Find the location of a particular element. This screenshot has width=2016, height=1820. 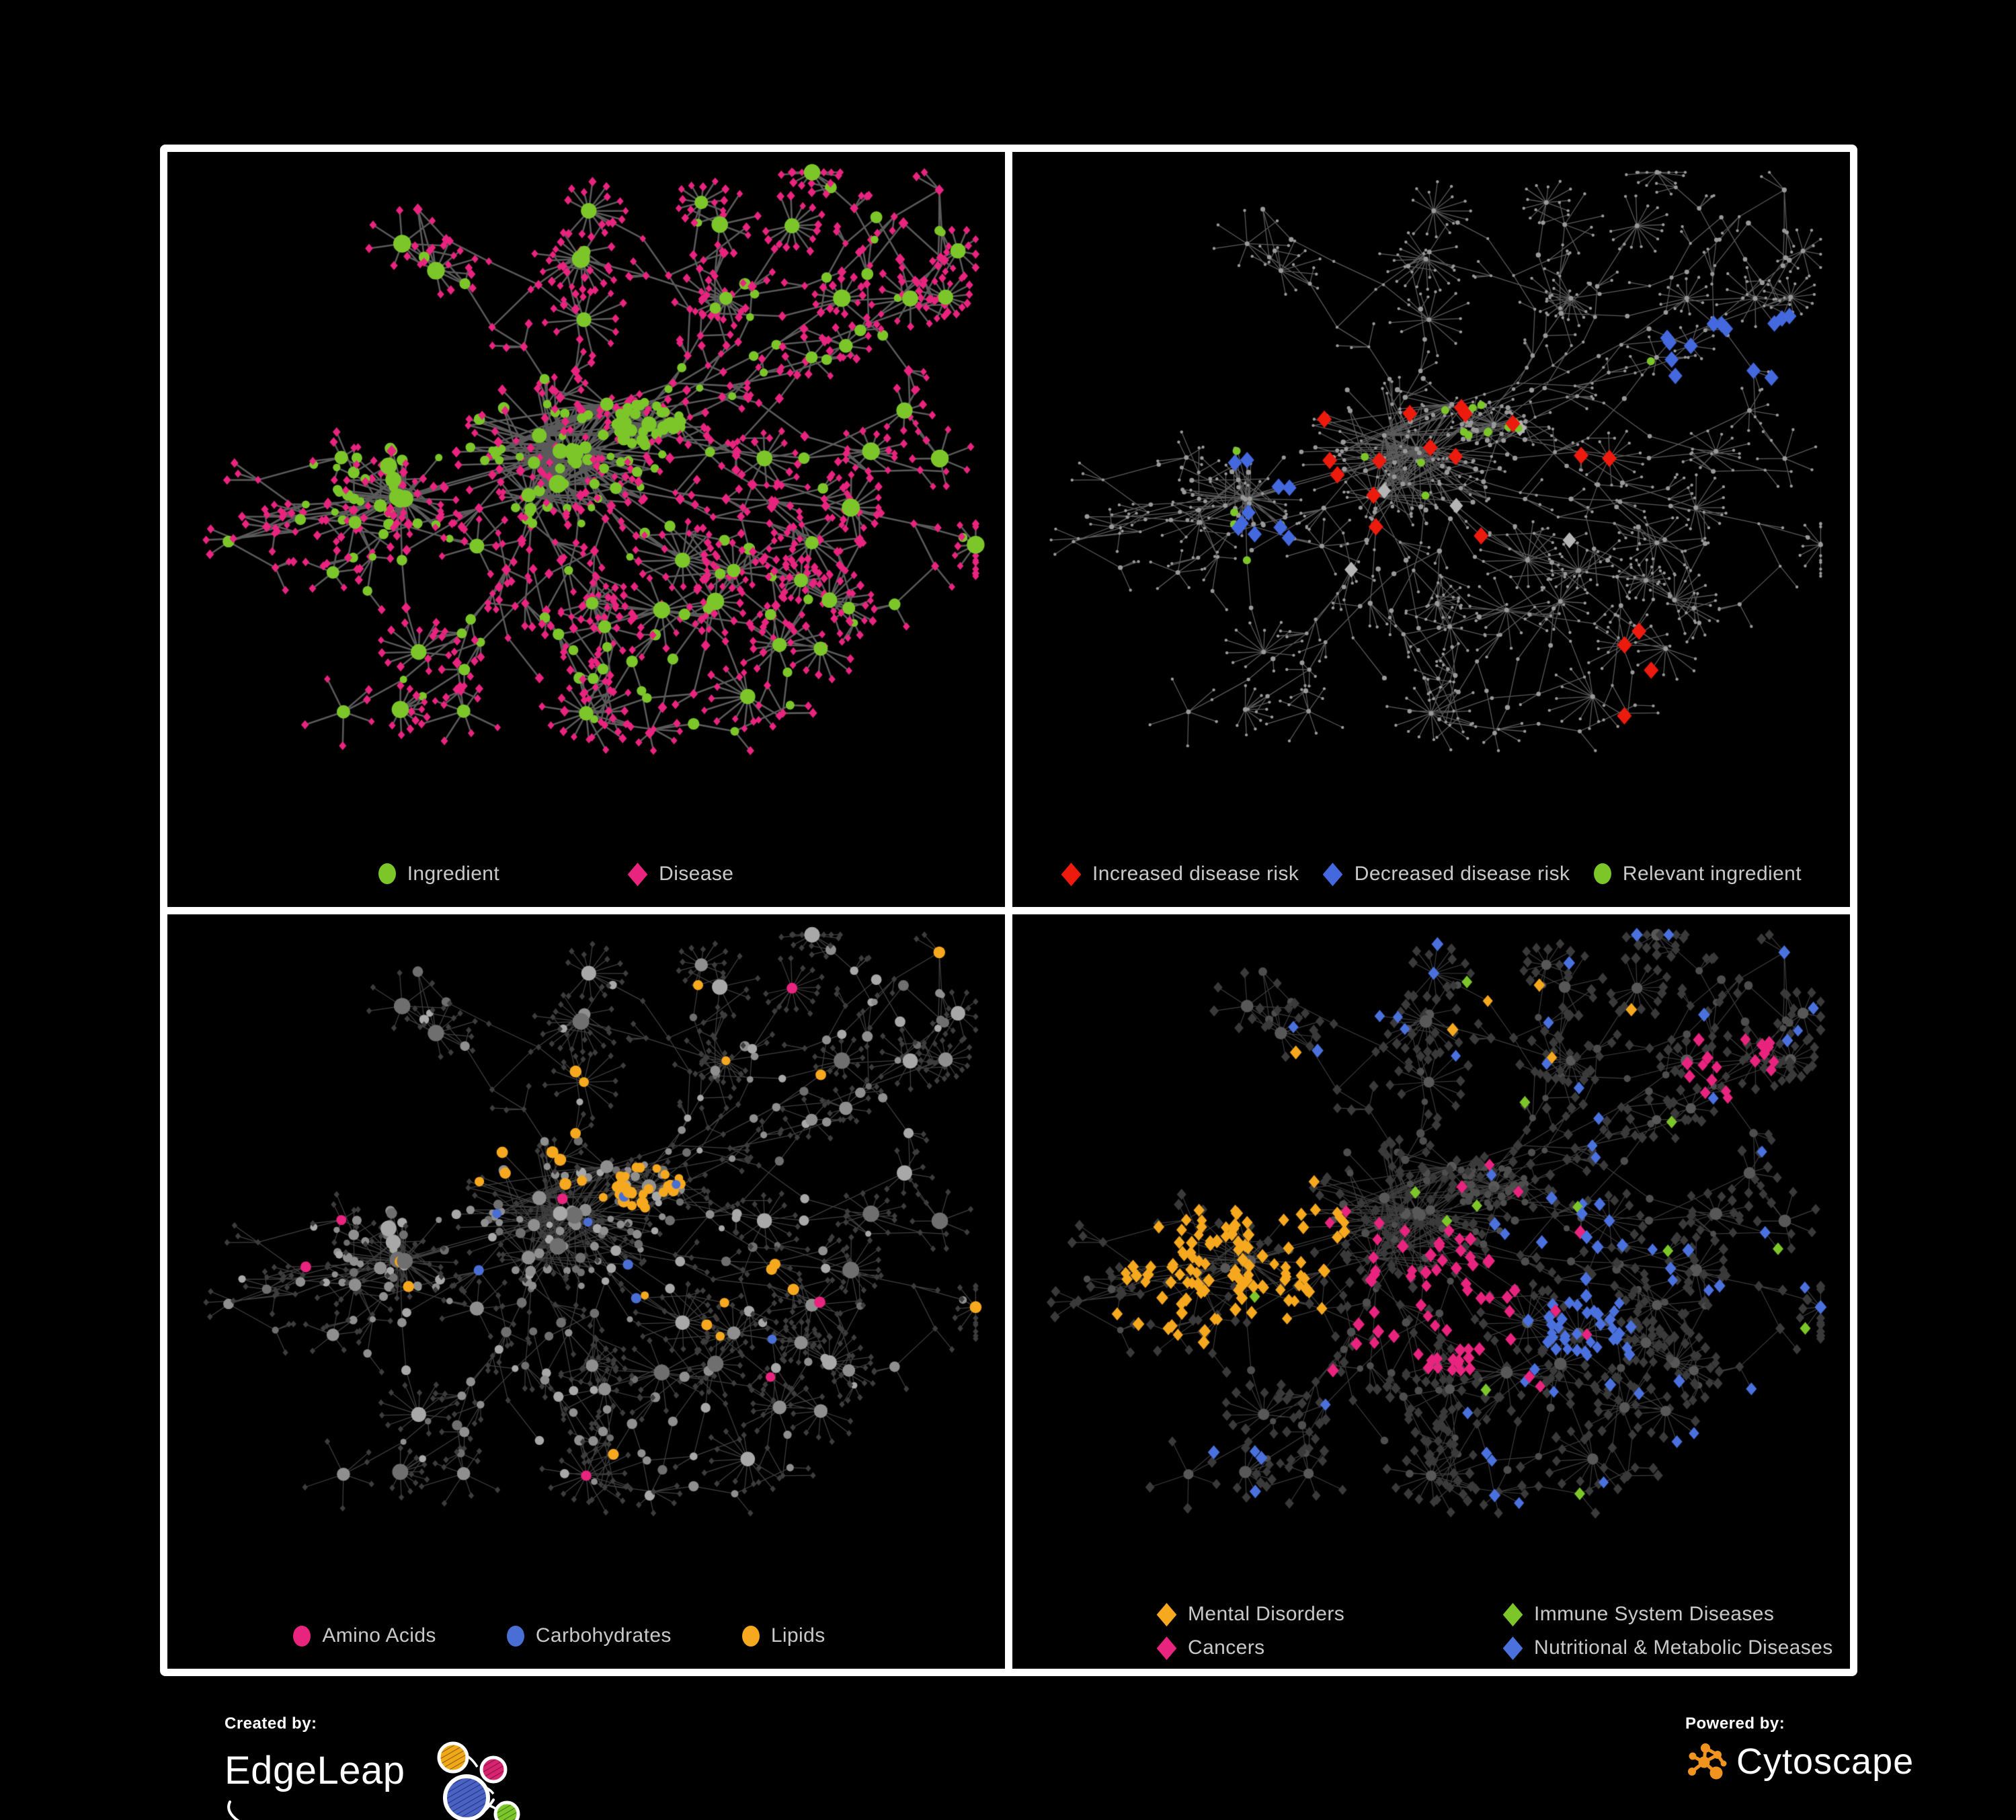

created-by-label: Created by: is located at coordinates (271, 1723).